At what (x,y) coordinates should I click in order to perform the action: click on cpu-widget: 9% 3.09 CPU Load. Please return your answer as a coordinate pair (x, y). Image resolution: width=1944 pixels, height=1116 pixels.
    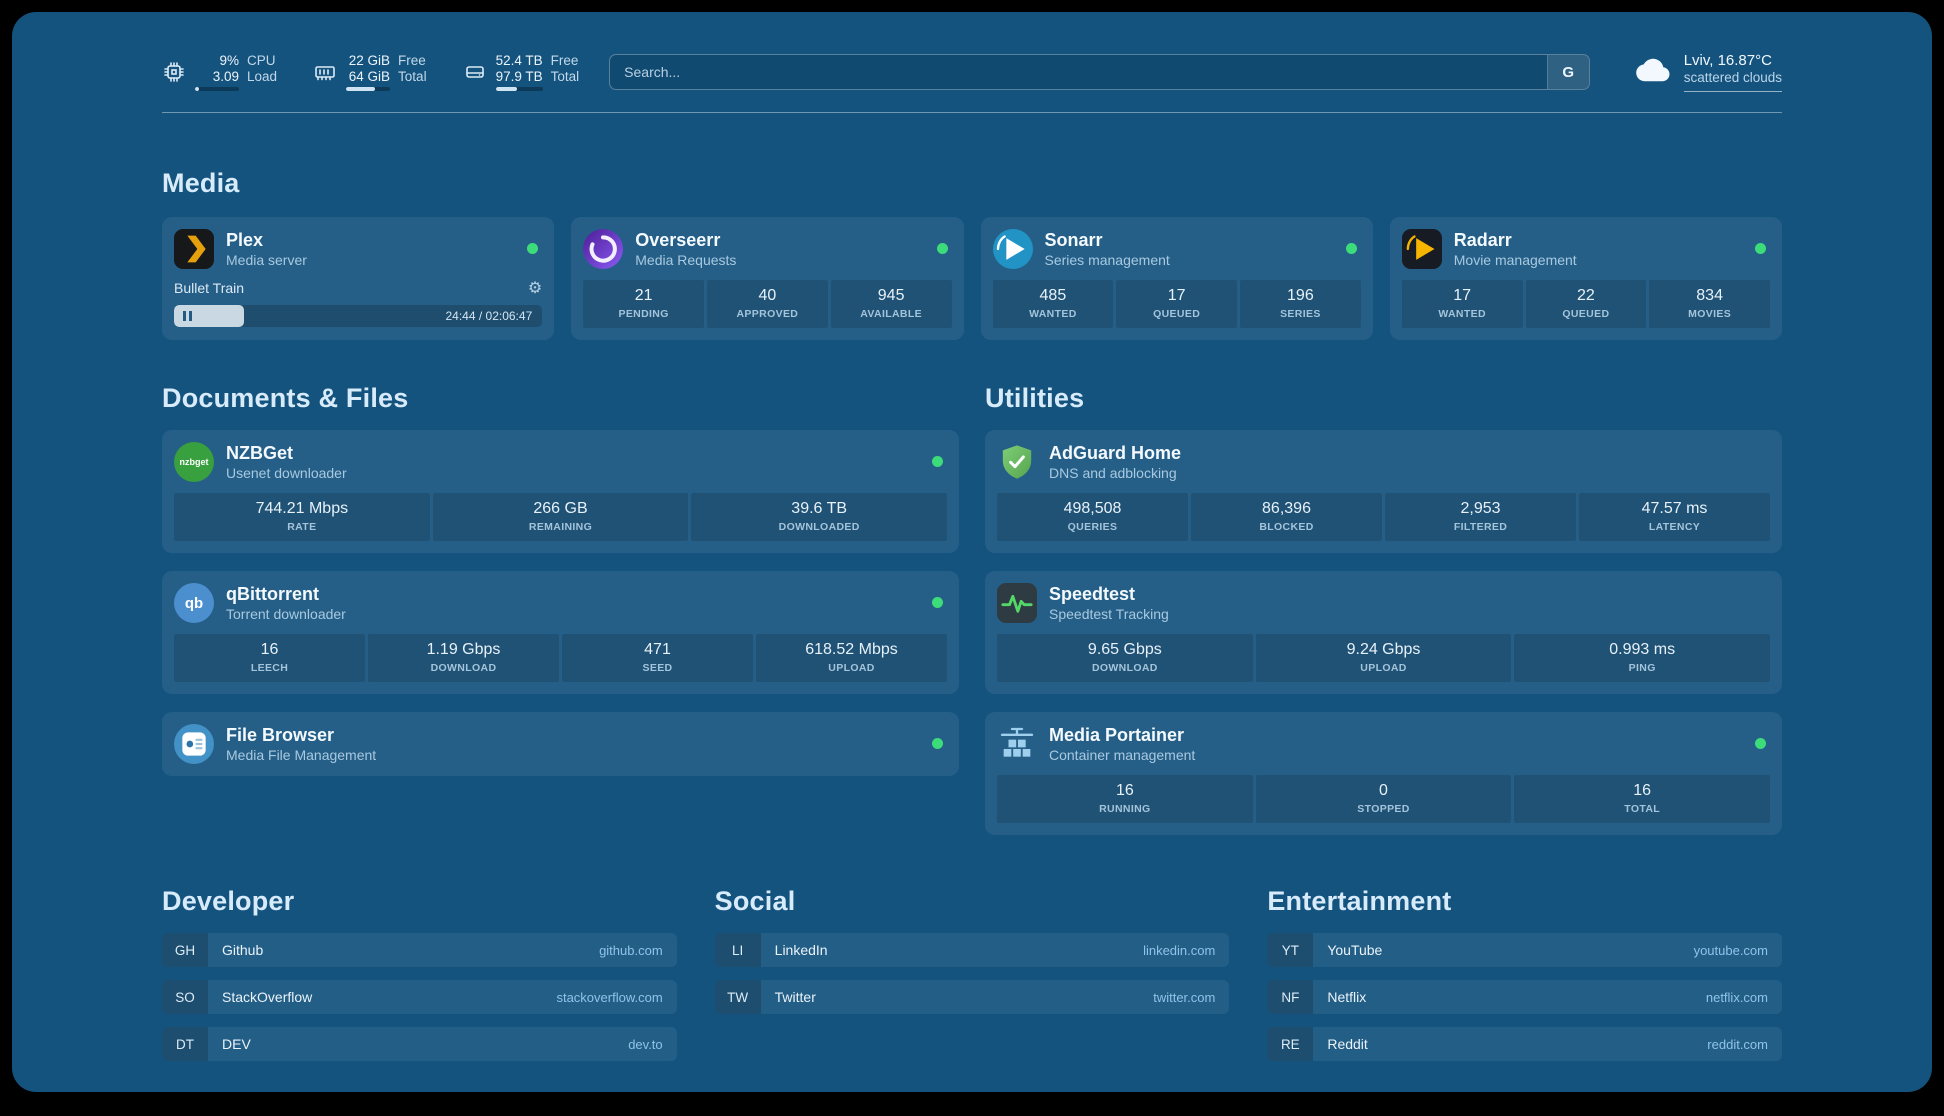
    Looking at the image, I should click on (219, 72).